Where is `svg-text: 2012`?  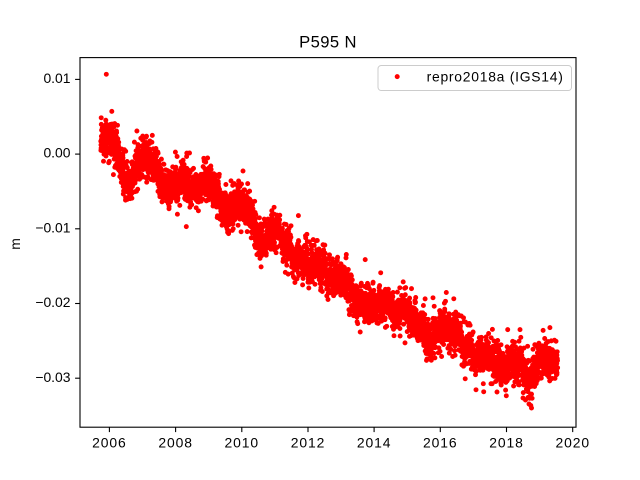 svg-text: 2012 is located at coordinates (308, 443).